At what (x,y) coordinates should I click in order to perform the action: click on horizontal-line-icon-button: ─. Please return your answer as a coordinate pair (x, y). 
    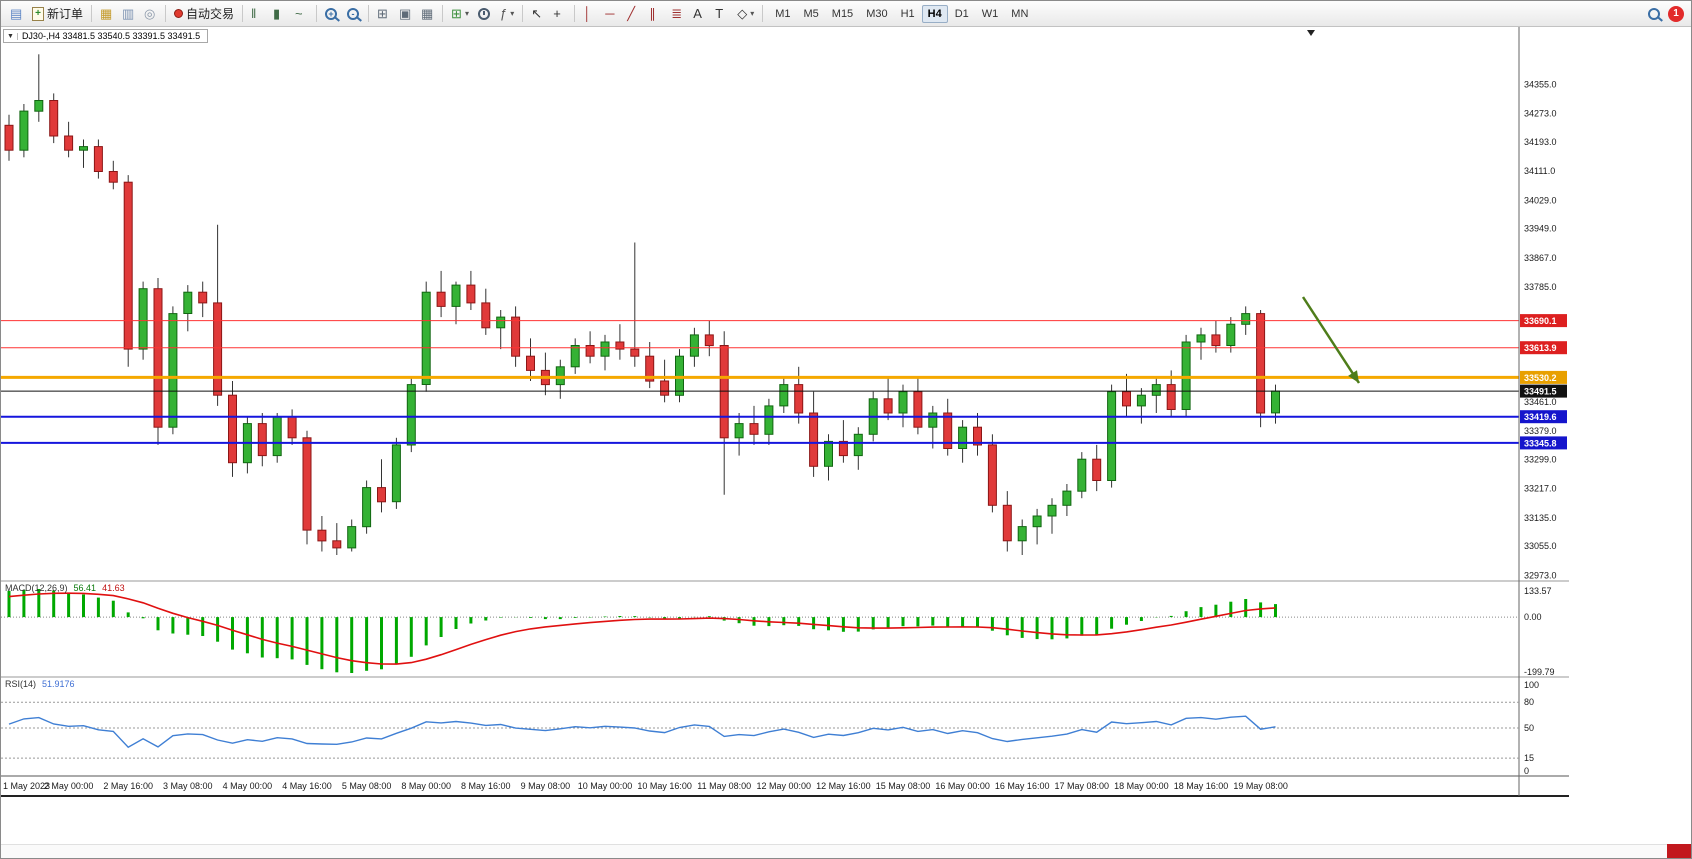
    Looking at the image, I should click on (611, 13).